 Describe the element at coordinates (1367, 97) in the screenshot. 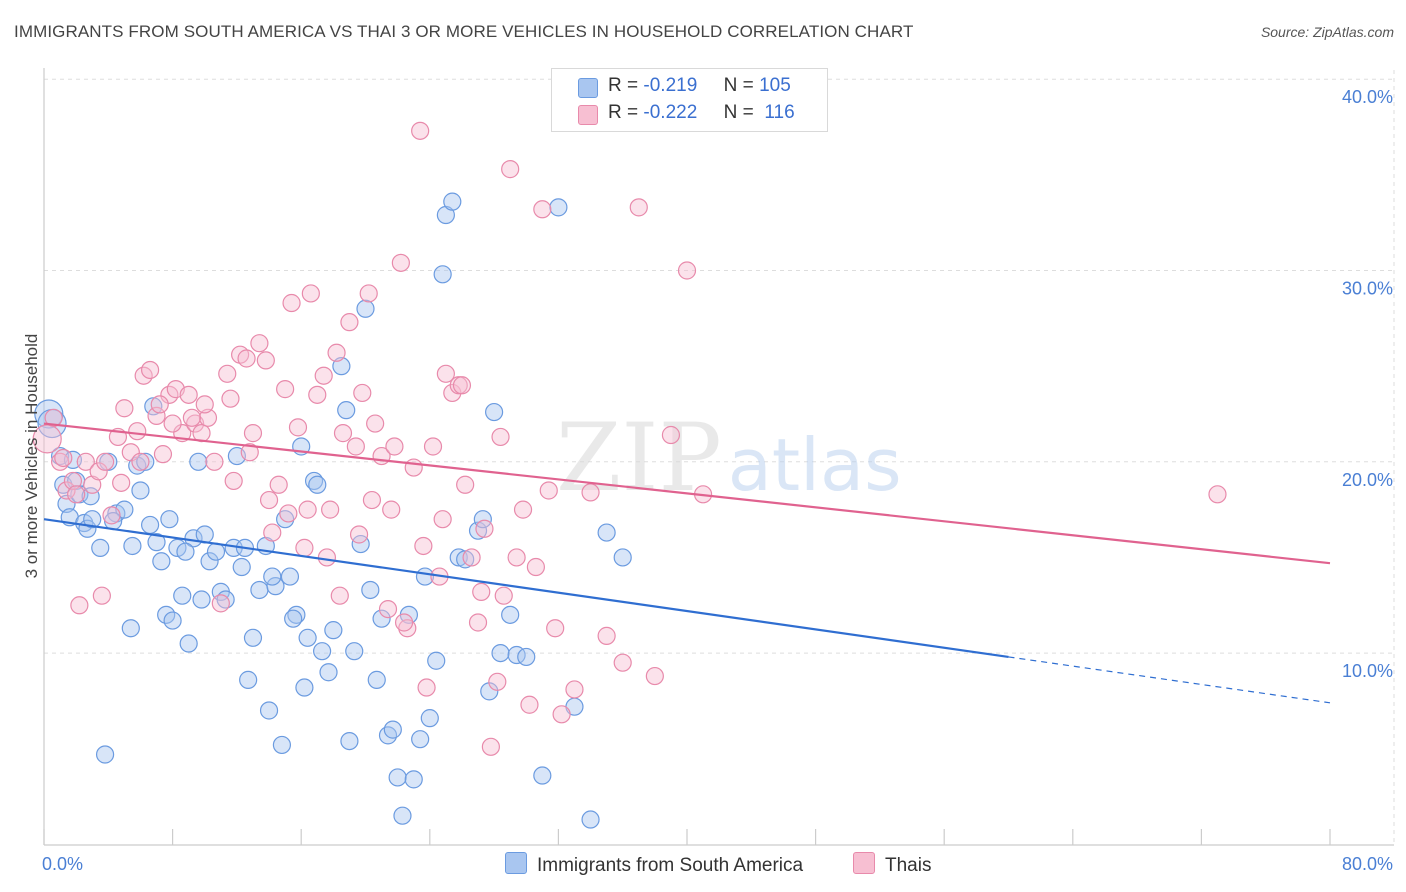

I see `y-tick-label: 40.0%` at that location.